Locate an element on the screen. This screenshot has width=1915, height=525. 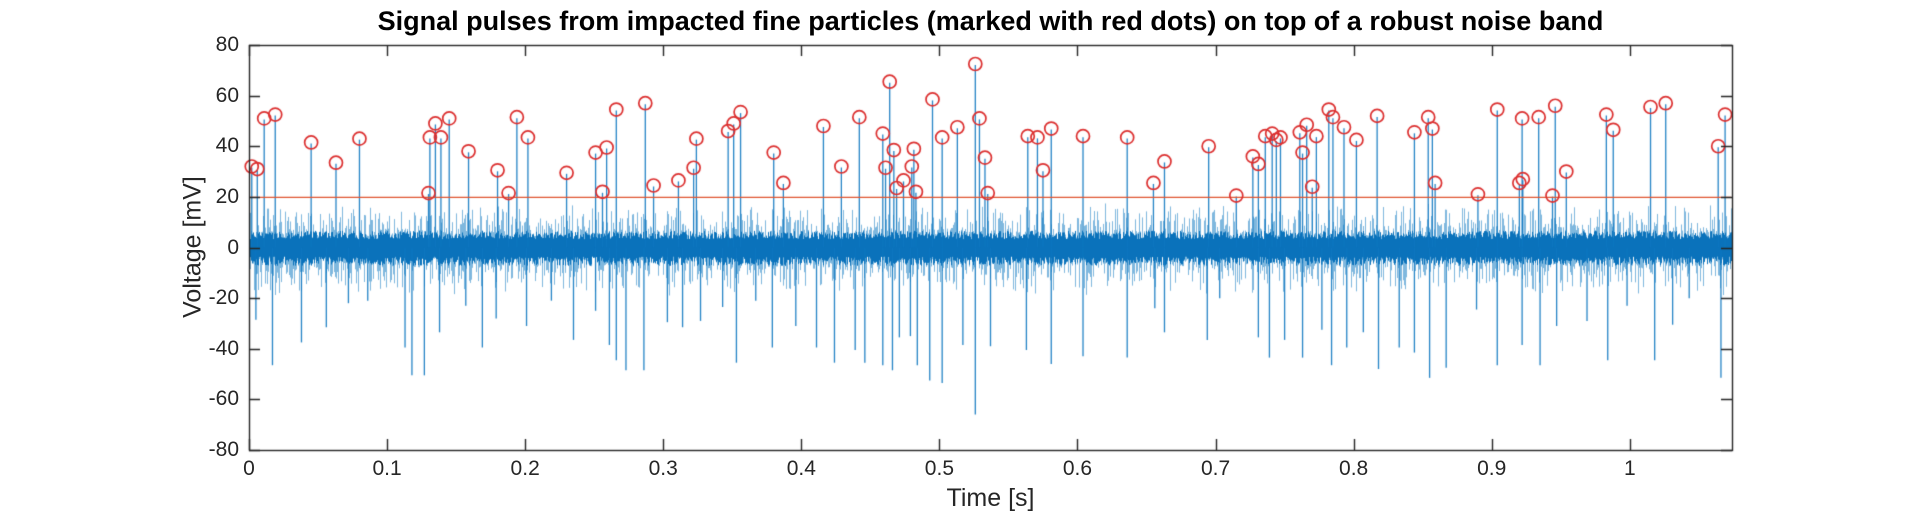
x-tick-label: 0.4 is located at coordinates (801, 468).